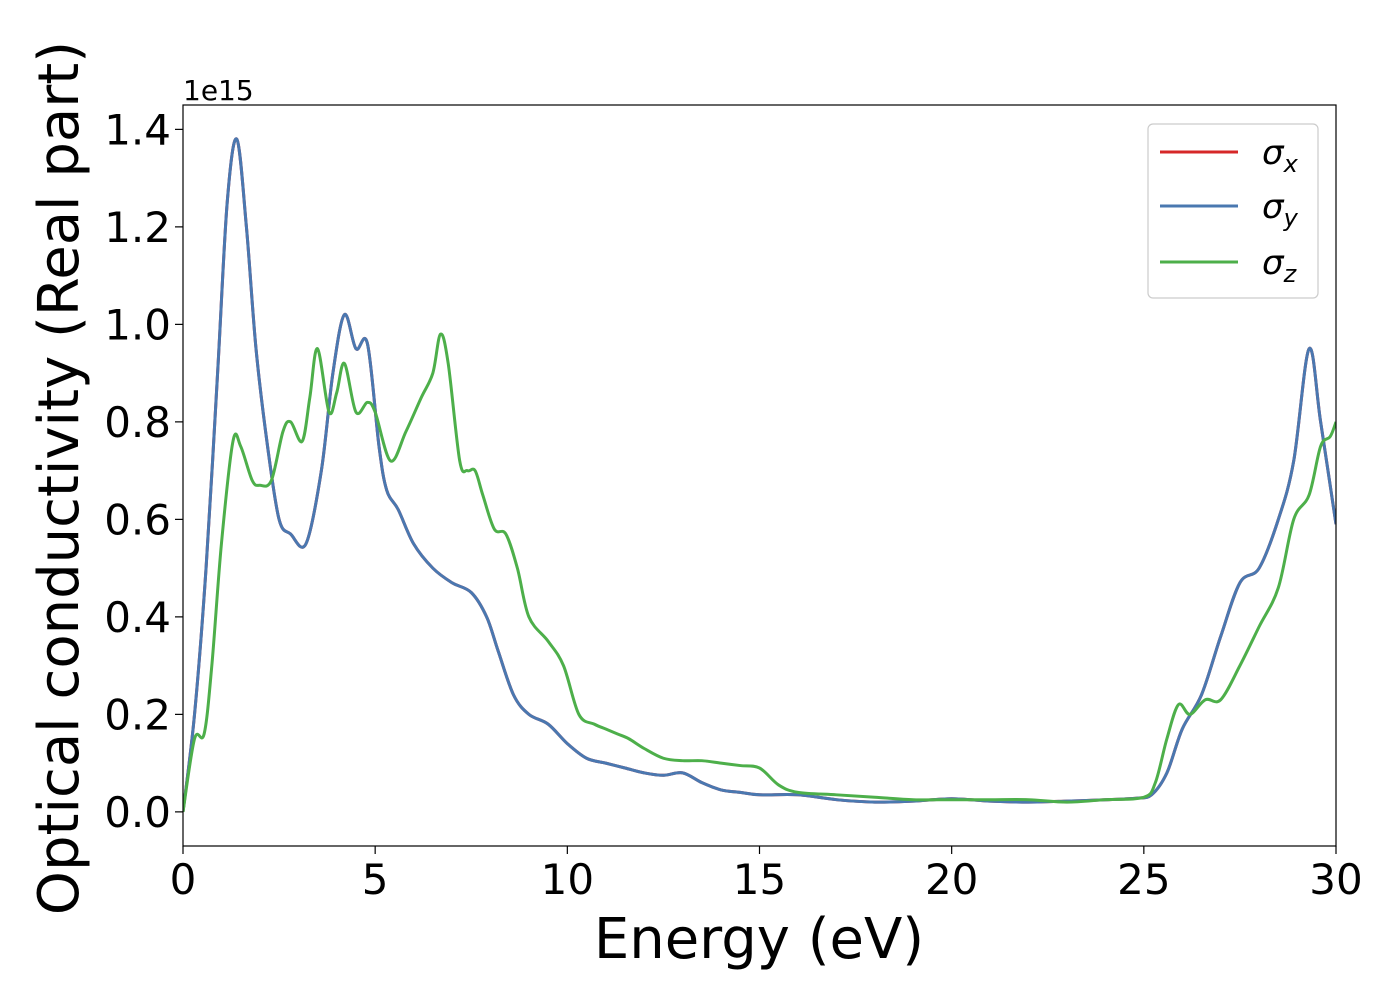 This screenshot has width=1400, height=1005. I want to click on y-tick-label: 0.0, so click(137, 812).